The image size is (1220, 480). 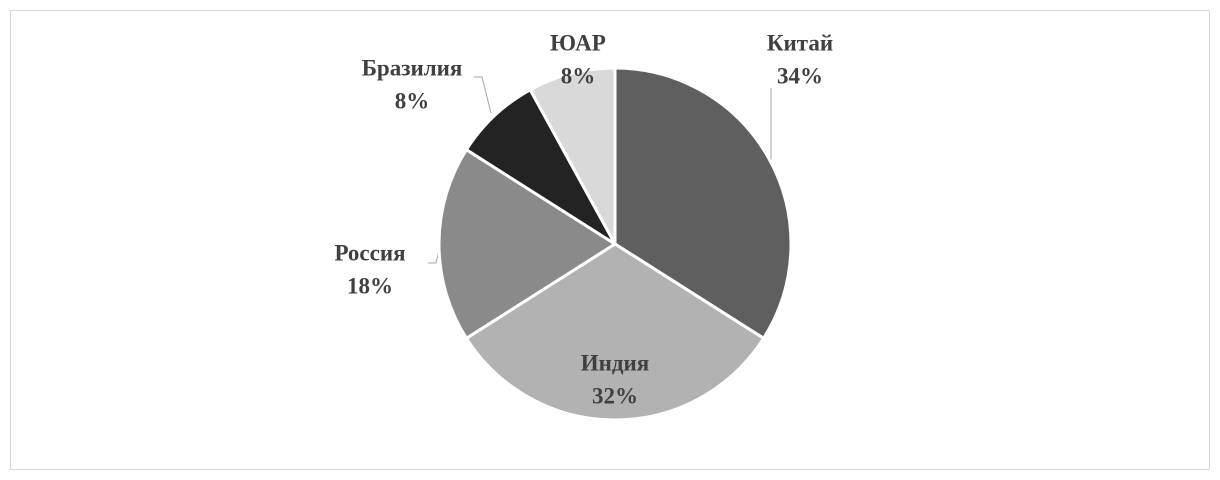 What do you see at coordinates (370, 285) in the screenshot?
I see `value-label: 18%` at bounding box center [370, 285].